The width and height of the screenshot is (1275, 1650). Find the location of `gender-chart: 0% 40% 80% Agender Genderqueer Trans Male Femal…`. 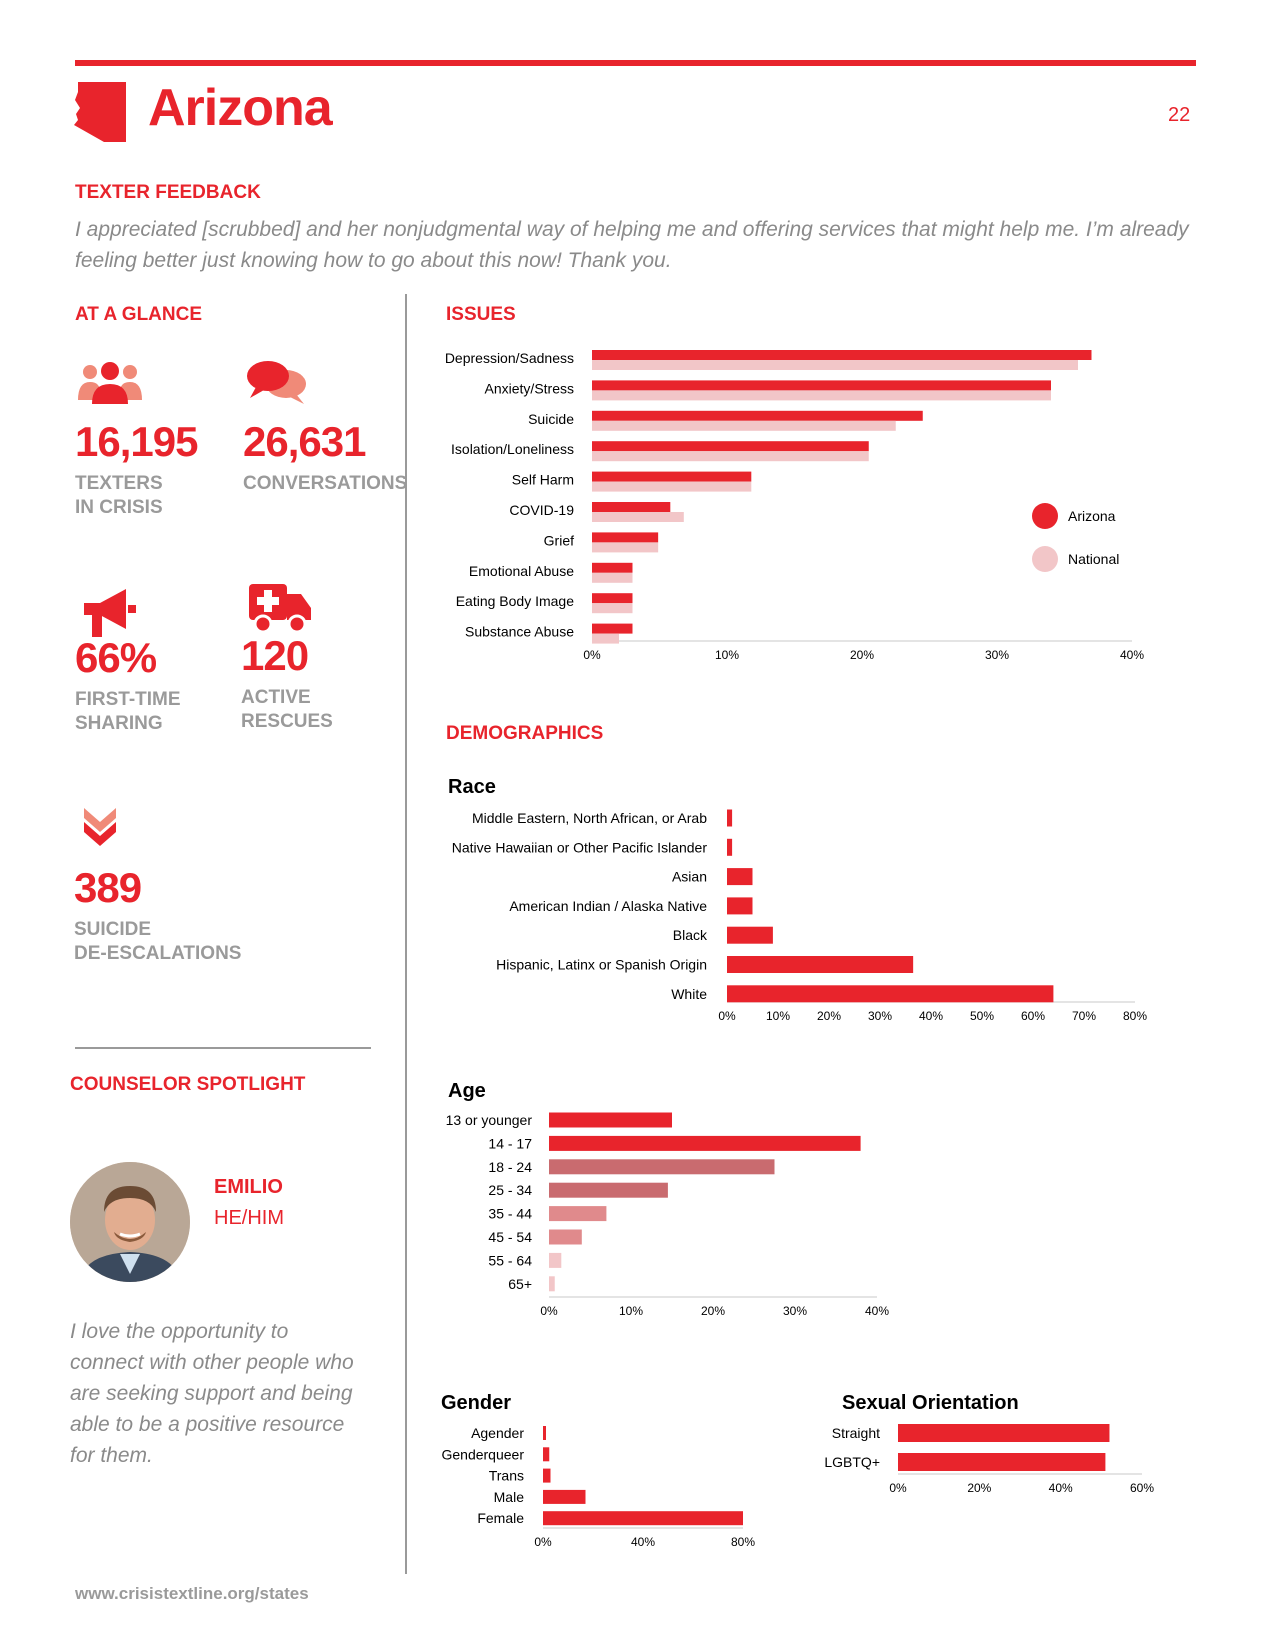

gender-chart: 0% 40% 80% Agender Genderqueer Trans Male Femal… is located at coordinates (598, 1487).